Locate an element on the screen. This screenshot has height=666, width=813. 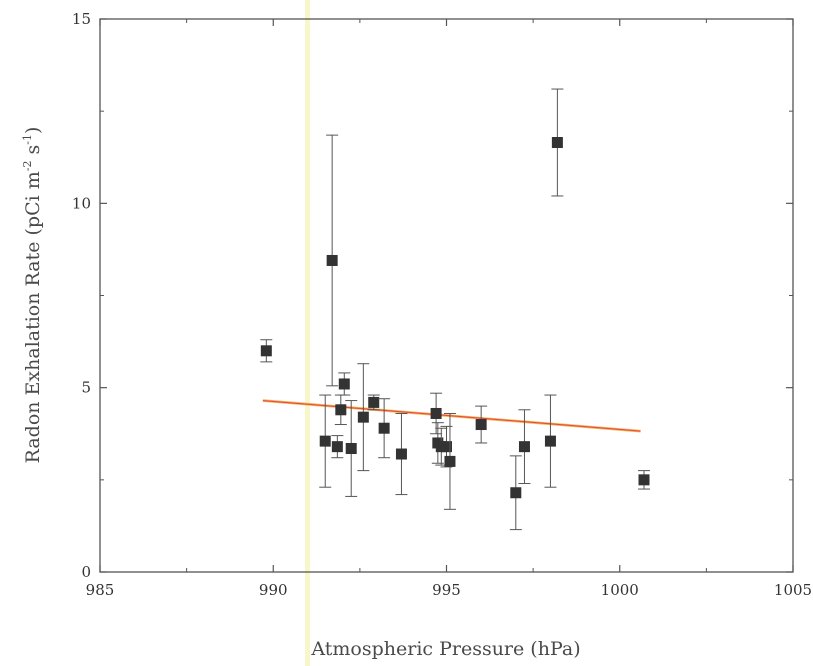
y-axis-title: Radon Exhalation Rate (pCi m-2 s-1) is located at coordinates (32, 295).